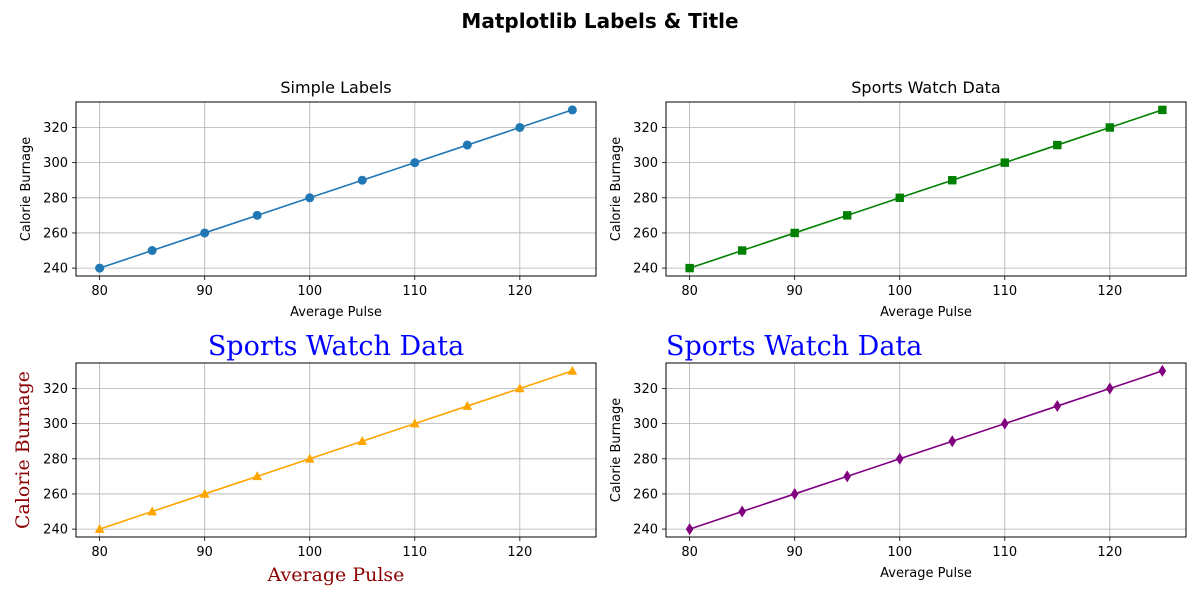 The image size is (1200, 600). Describe the element at coordinates (335, 87) in the screenshot. I see `chart-title: Simple Labels` at that location.